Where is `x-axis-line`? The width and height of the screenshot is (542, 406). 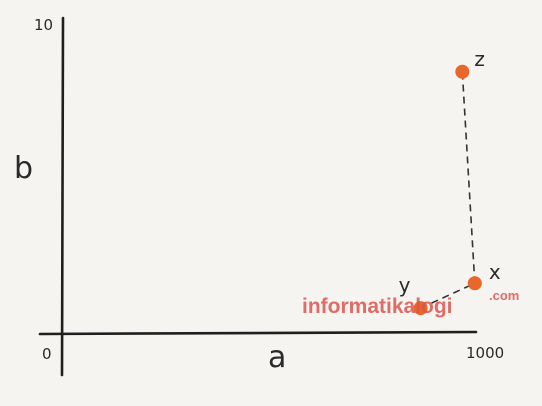 x-axis-line is located at coordinates (258, 333).